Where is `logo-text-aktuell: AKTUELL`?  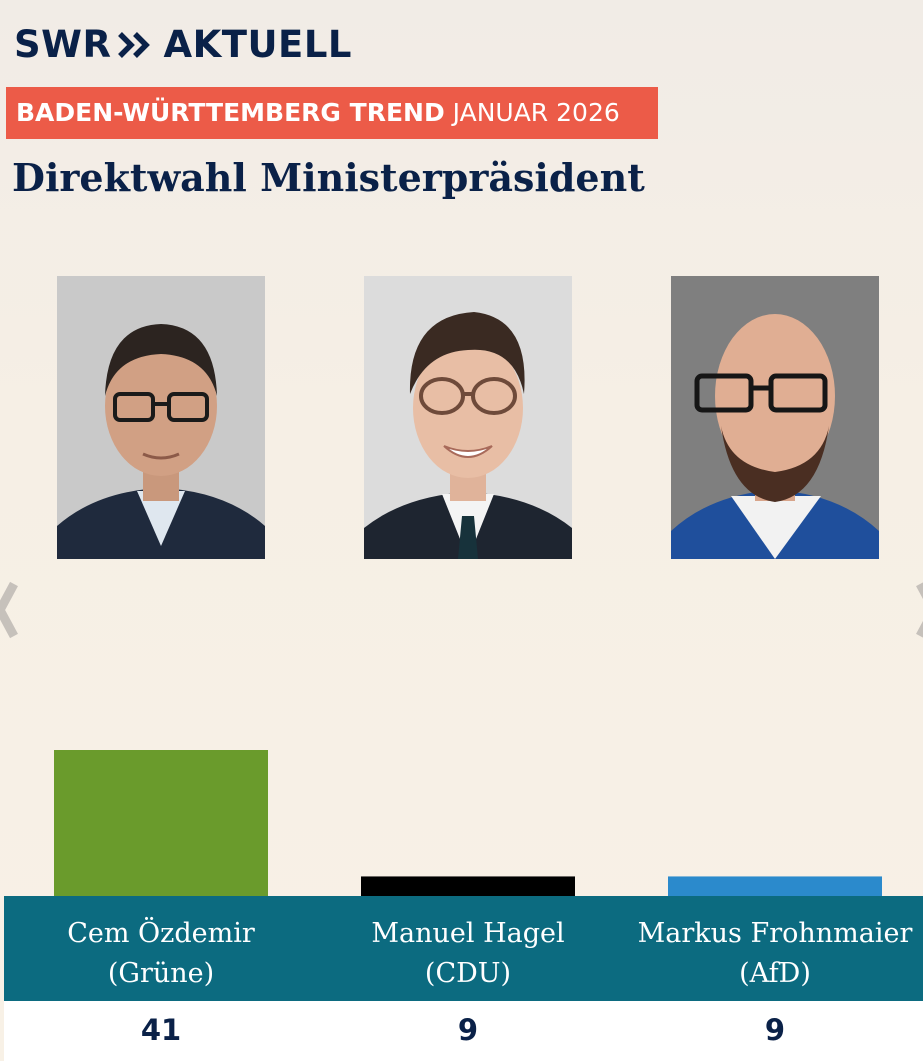 logo-text-aktuell: AKTUELL is located at coordinates (257, 44).